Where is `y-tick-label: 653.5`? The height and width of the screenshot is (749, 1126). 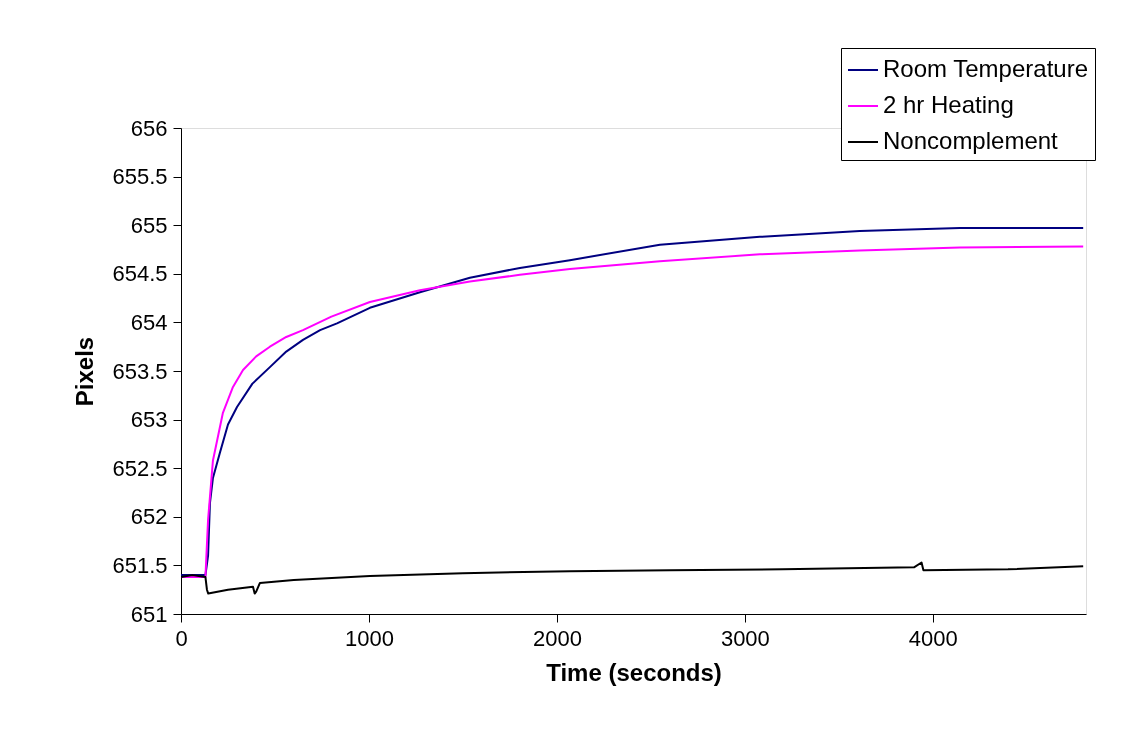 y-tick-label: 653.5 is located at coordinates (140, 371).